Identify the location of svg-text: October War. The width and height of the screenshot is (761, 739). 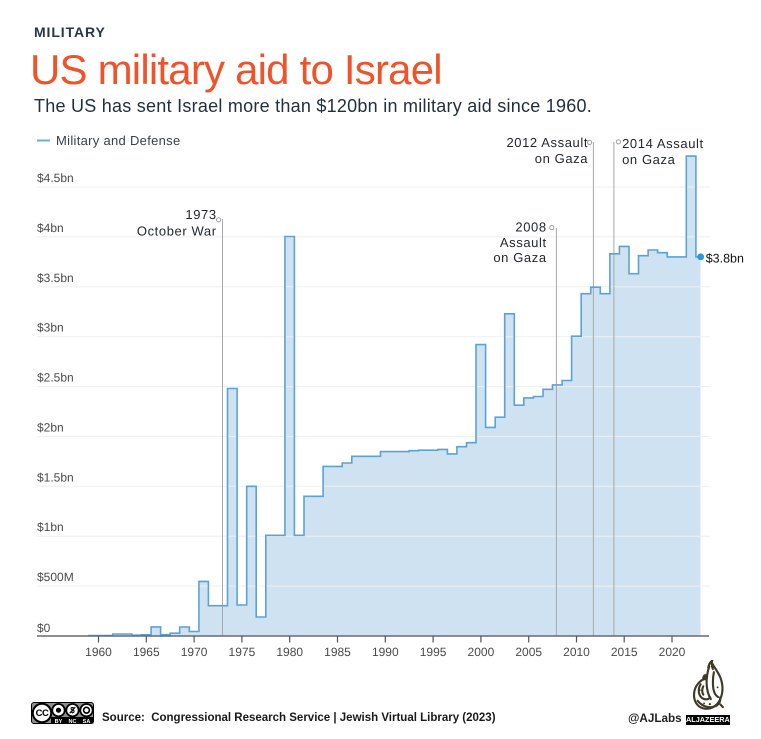
(177, 231).